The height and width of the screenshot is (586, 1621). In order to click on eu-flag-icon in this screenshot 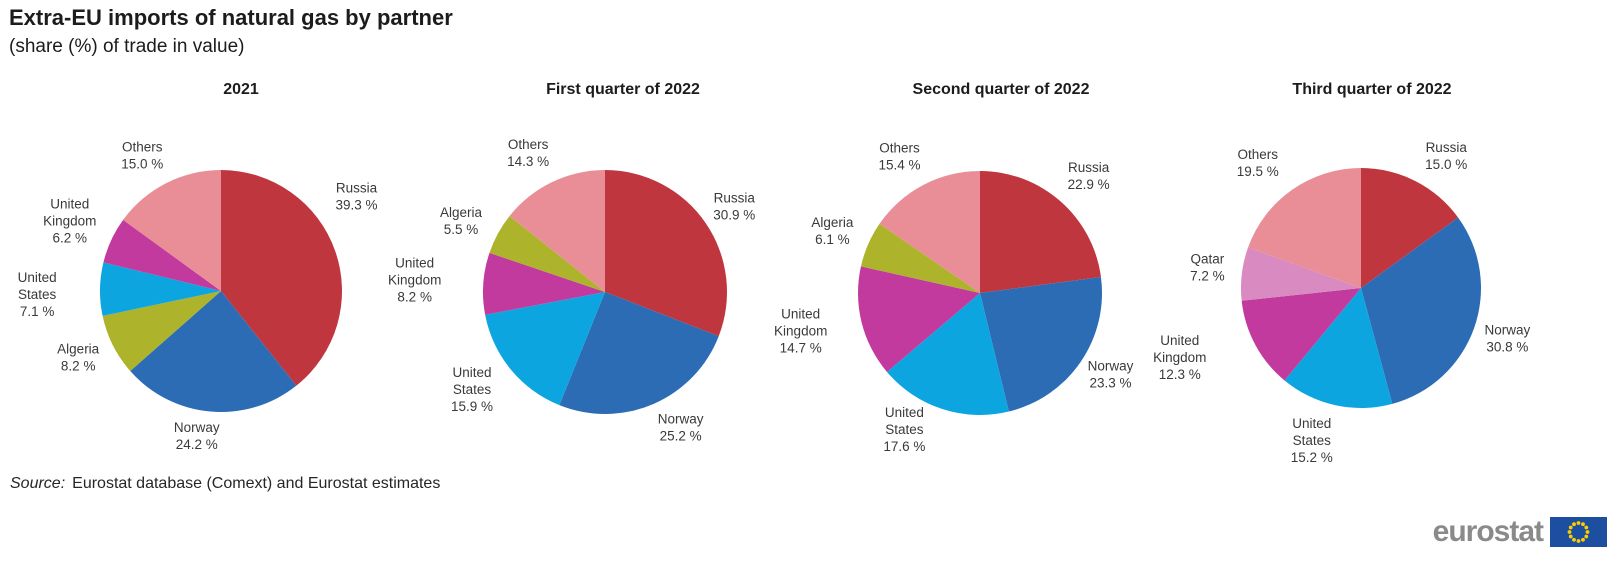, I will do `click(1578, 532)`.